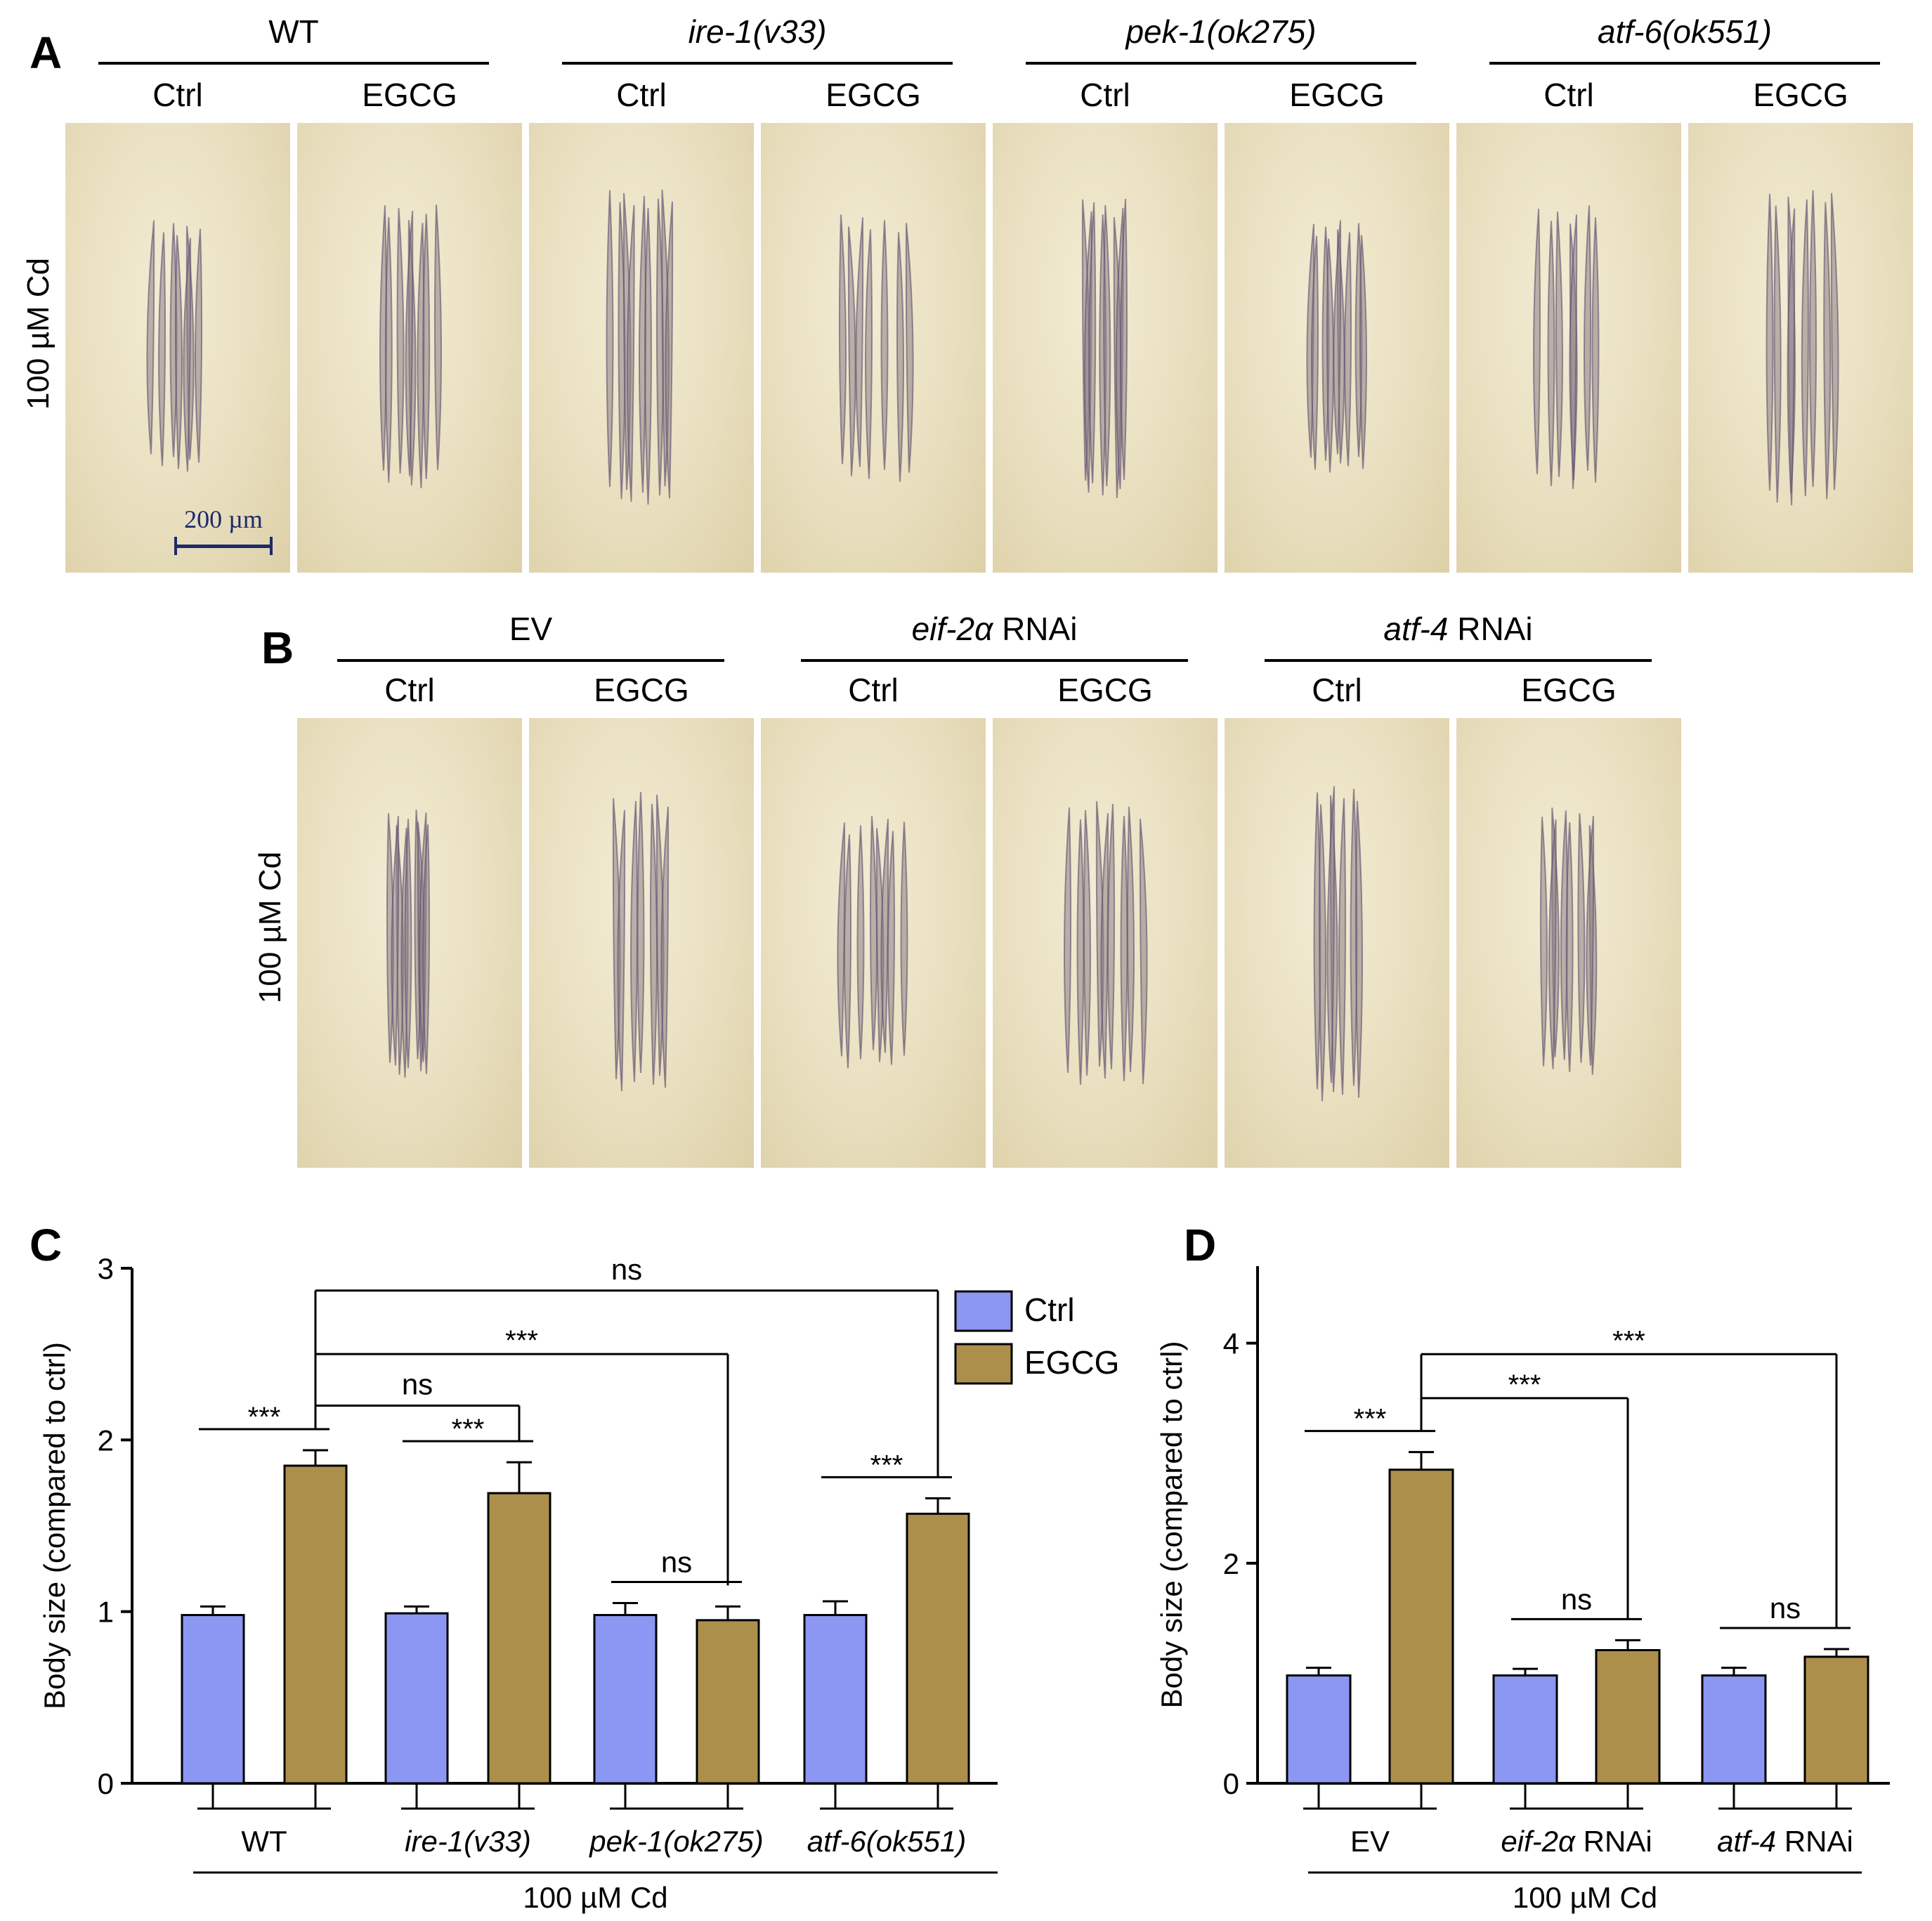 The image size is (1932, 1921). Describe the element at coordinates (1614, 1841) in the screenshot. I see `category-label-suffix: RNAi` at that location.